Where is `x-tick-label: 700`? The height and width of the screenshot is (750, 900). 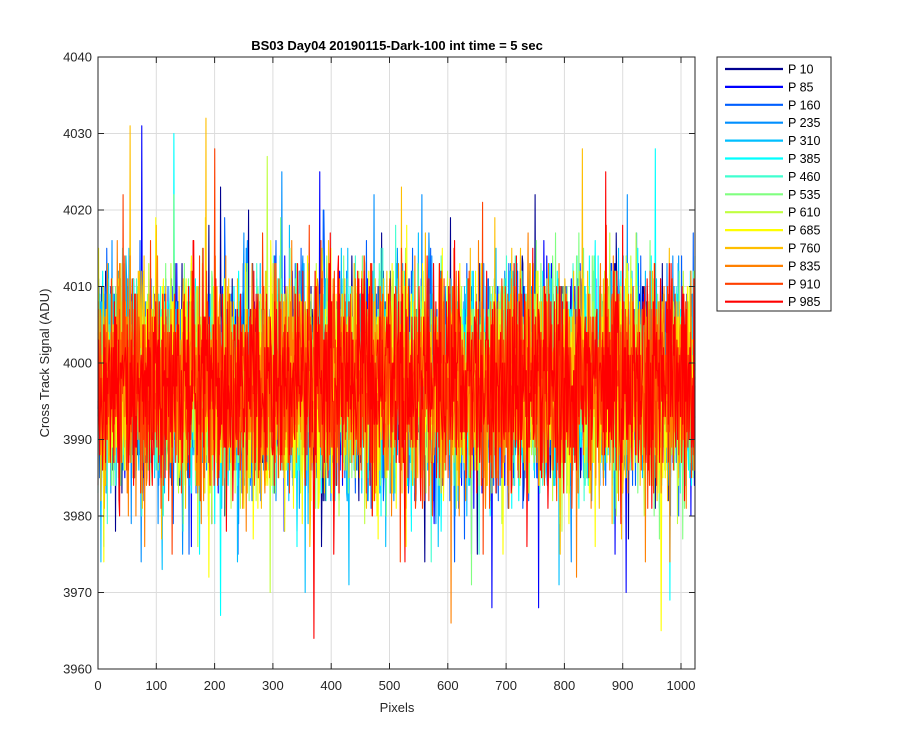
x-tick-label: 700 is located at coordinates (506, 685).